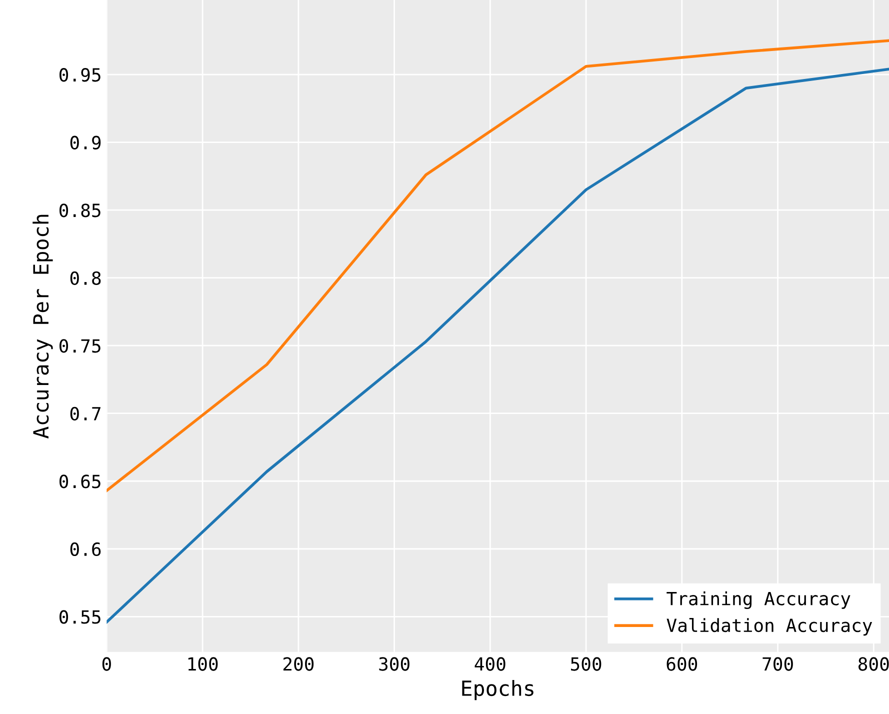 This screenshot has height=714, width=889. Describe the element at coordinates (80, 481) in the screenshot. I see `y-tick-label: 0.65` at that location.